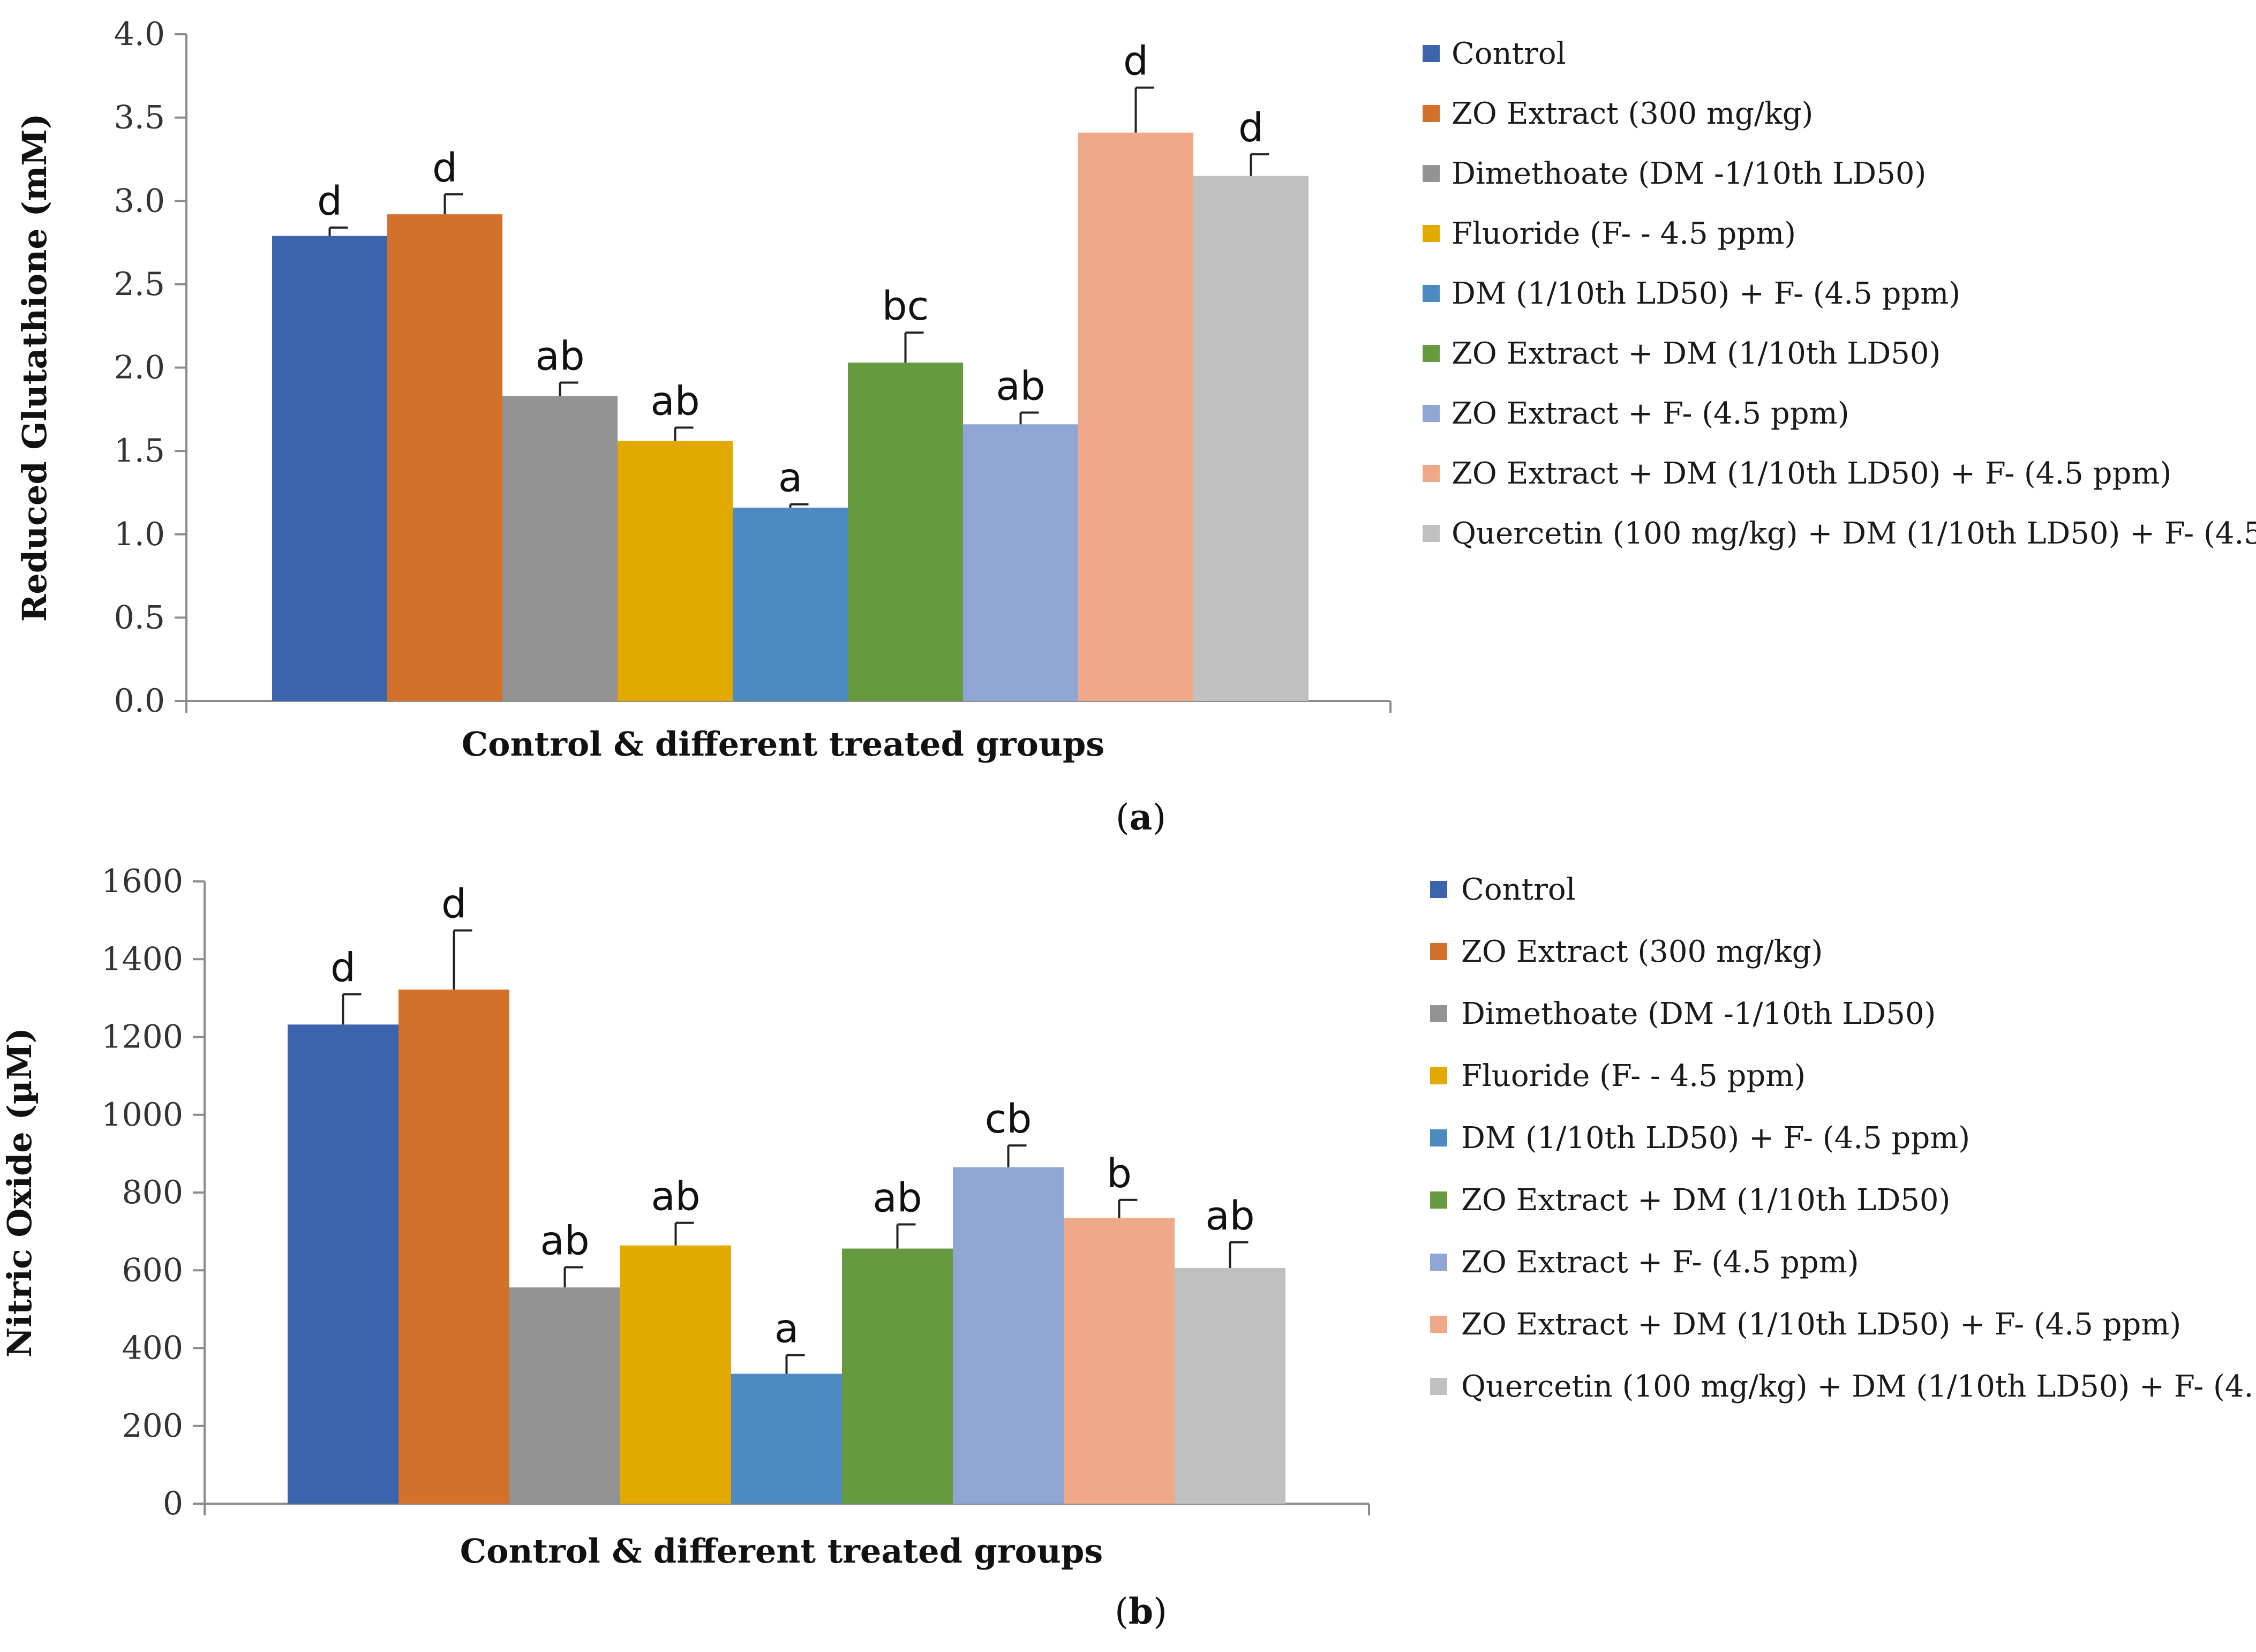 The image size is (2256, 1652). Describe the element at coordinates (139, 534) in the screenshot. I see `y-tick-label: 1.0` at that location.